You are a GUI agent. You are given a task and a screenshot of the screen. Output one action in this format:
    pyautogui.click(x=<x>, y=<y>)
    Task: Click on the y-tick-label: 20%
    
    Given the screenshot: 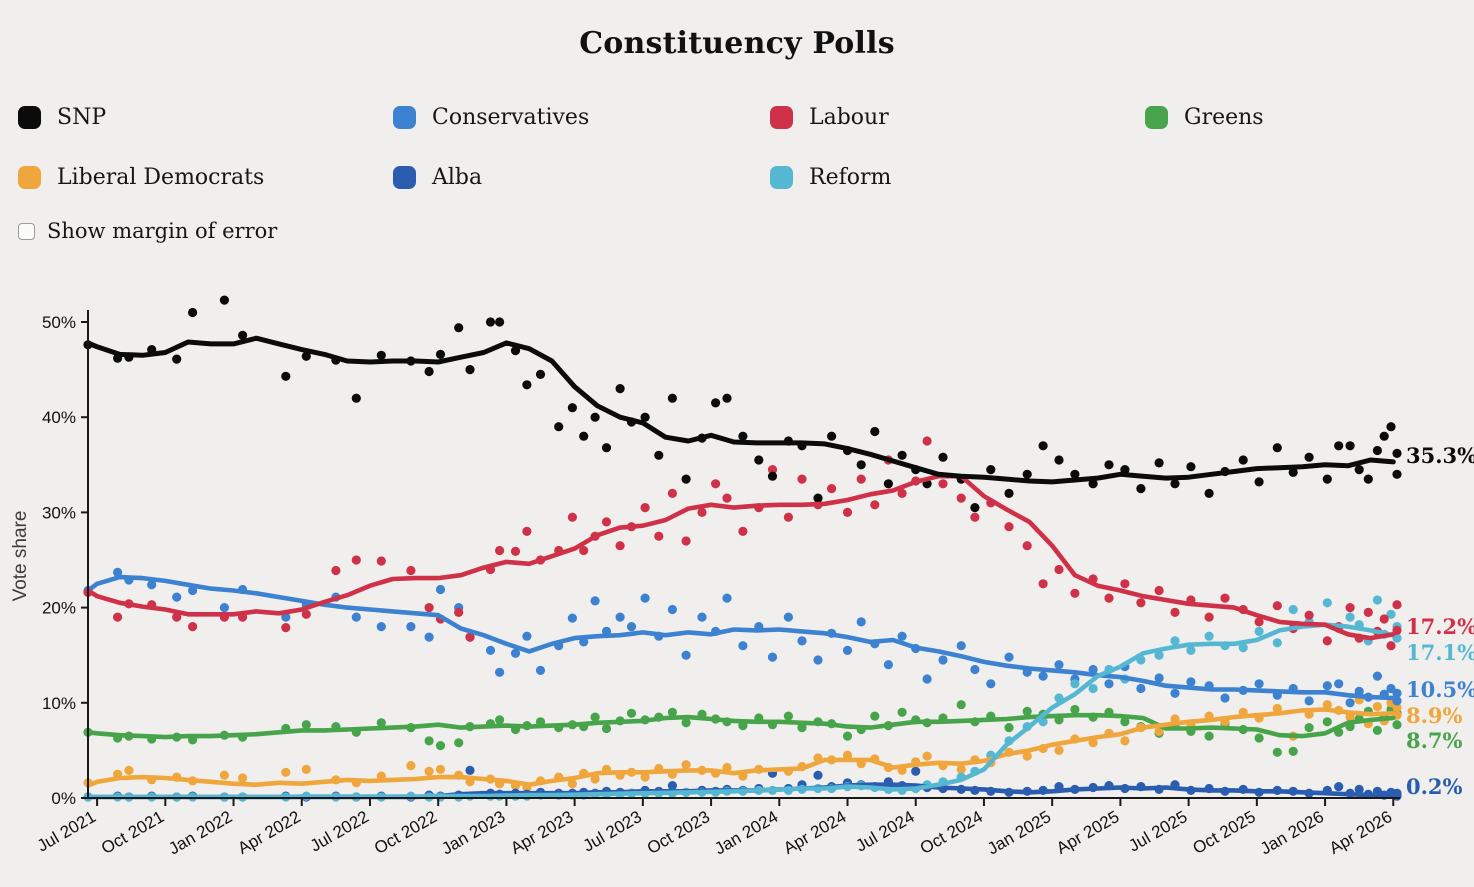 What is the action you would take?
    pyautogui.click(x=59, y=608)
    